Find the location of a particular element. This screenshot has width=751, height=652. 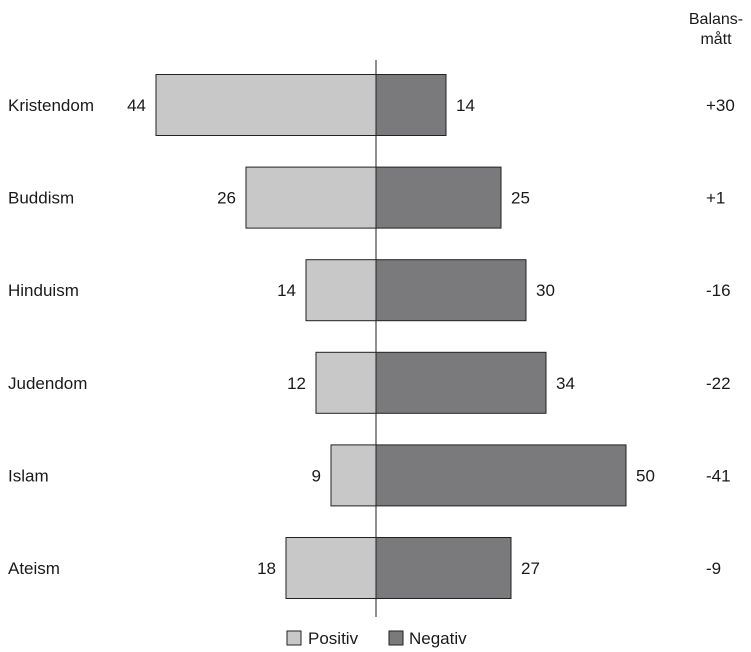

balance-value-ateism: -9 is located at coordinates (713, 568).